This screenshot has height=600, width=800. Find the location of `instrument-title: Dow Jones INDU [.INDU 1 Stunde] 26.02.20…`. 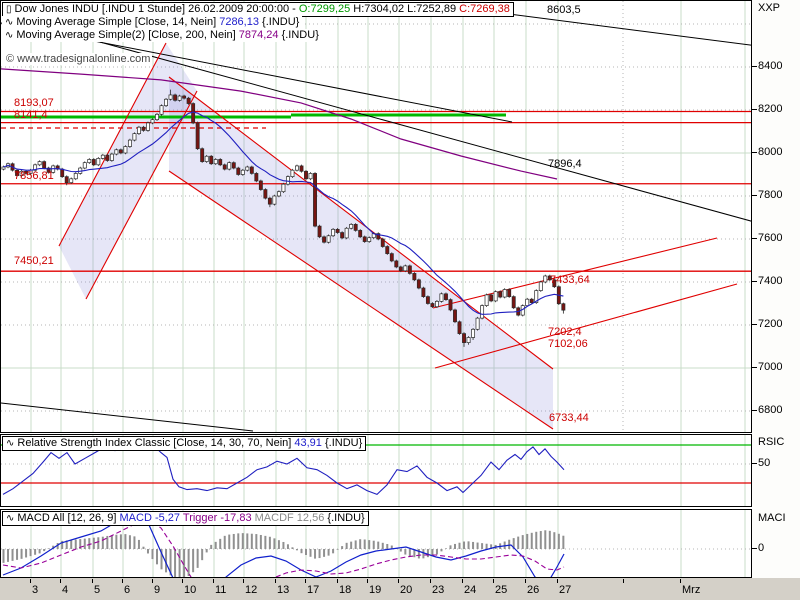

instrument-title: Dow Jones INDU [.INDU 1 Stunde] 26.02.20… is located at coordinates (155, 9).